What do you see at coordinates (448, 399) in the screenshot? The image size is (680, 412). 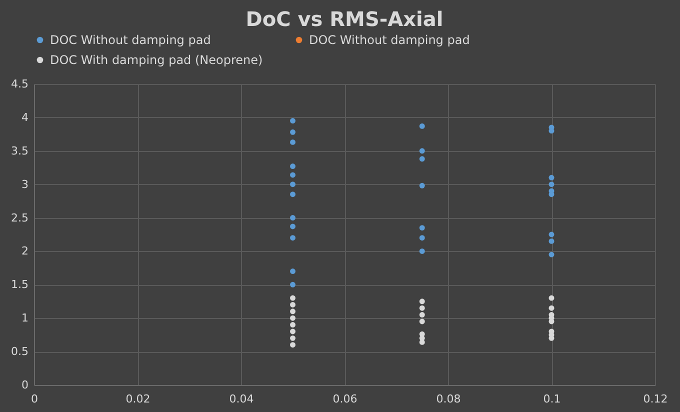 I see `x-tick-label: 0.08` at bounding box center [448, 399].